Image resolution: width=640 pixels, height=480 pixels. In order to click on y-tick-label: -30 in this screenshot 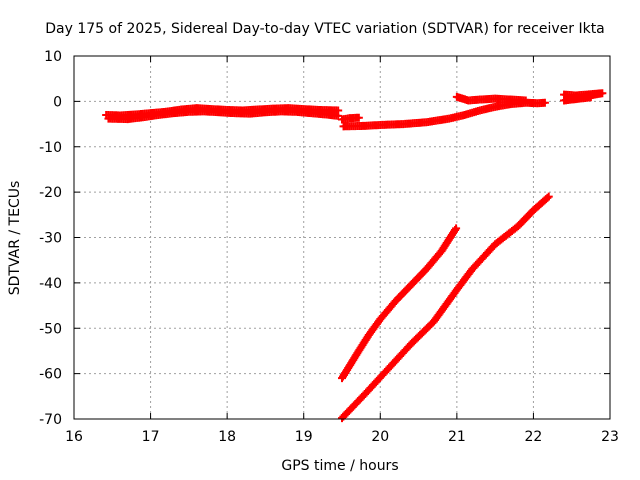, I will do `click(50, 239)`.